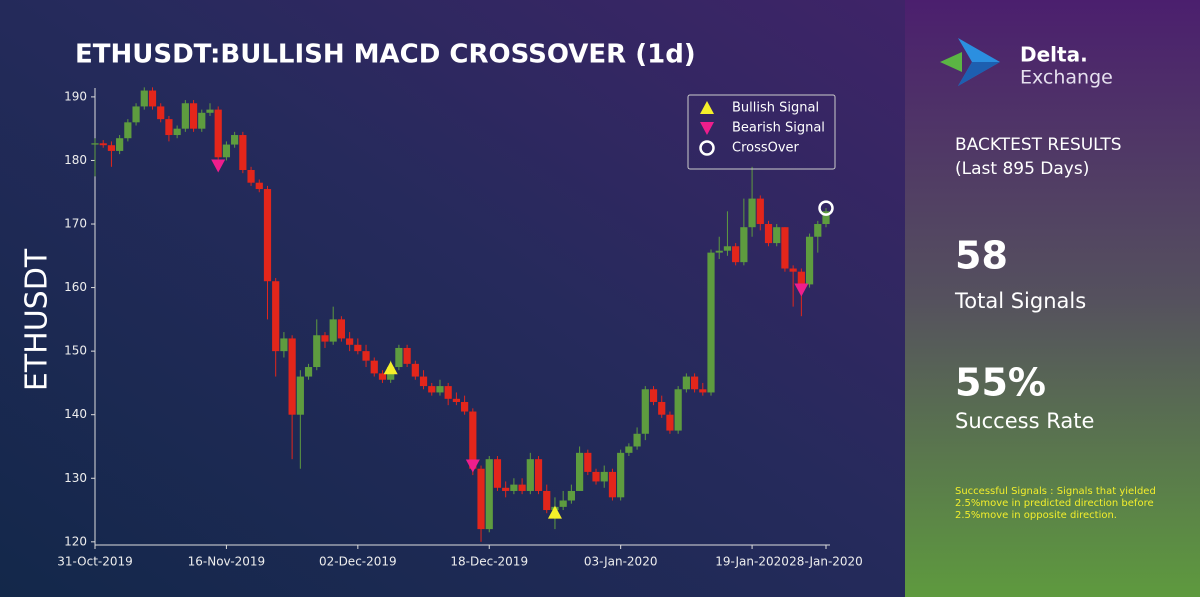  What do you see at coordinates (1022, 169) in the screenshot?
I see `sidebar-period: (Last 895 Days)` at bounding box center [1022, 169].